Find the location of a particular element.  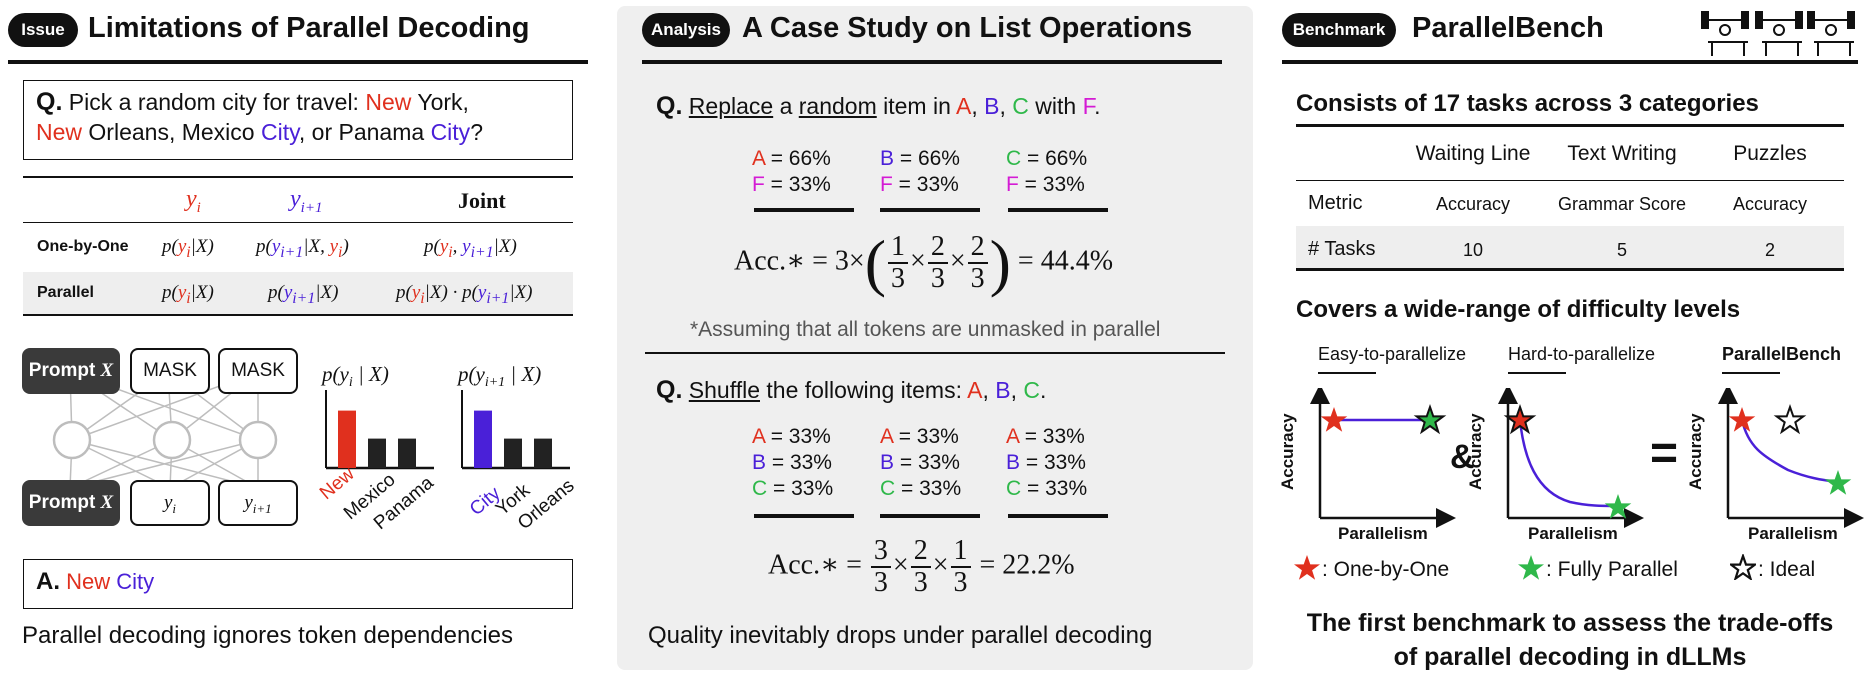

header-joint: Joint is located at coordinates (482, 200).